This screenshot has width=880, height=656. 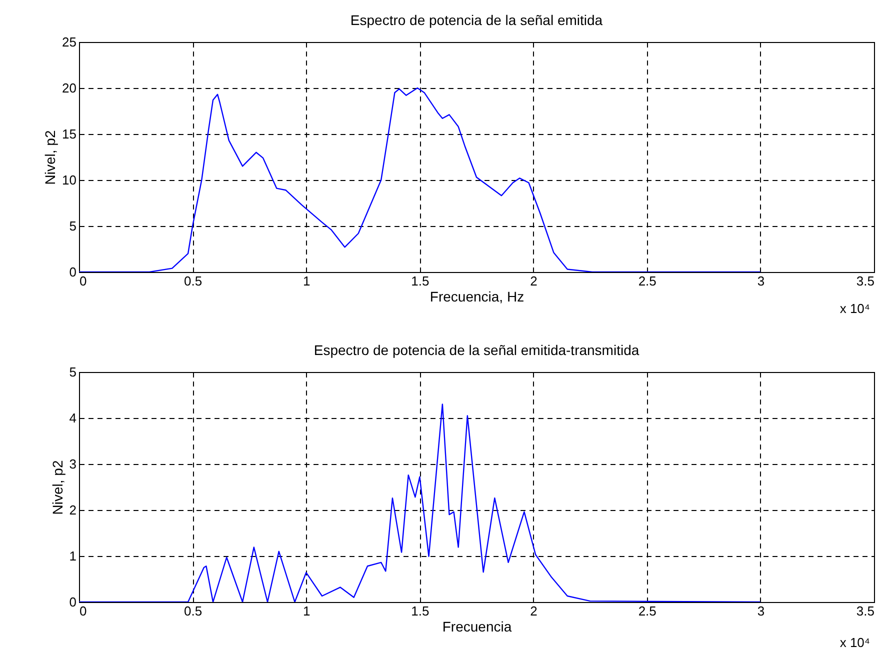 I want to click on y-tick-label: 3, so click(x=72, y=464).